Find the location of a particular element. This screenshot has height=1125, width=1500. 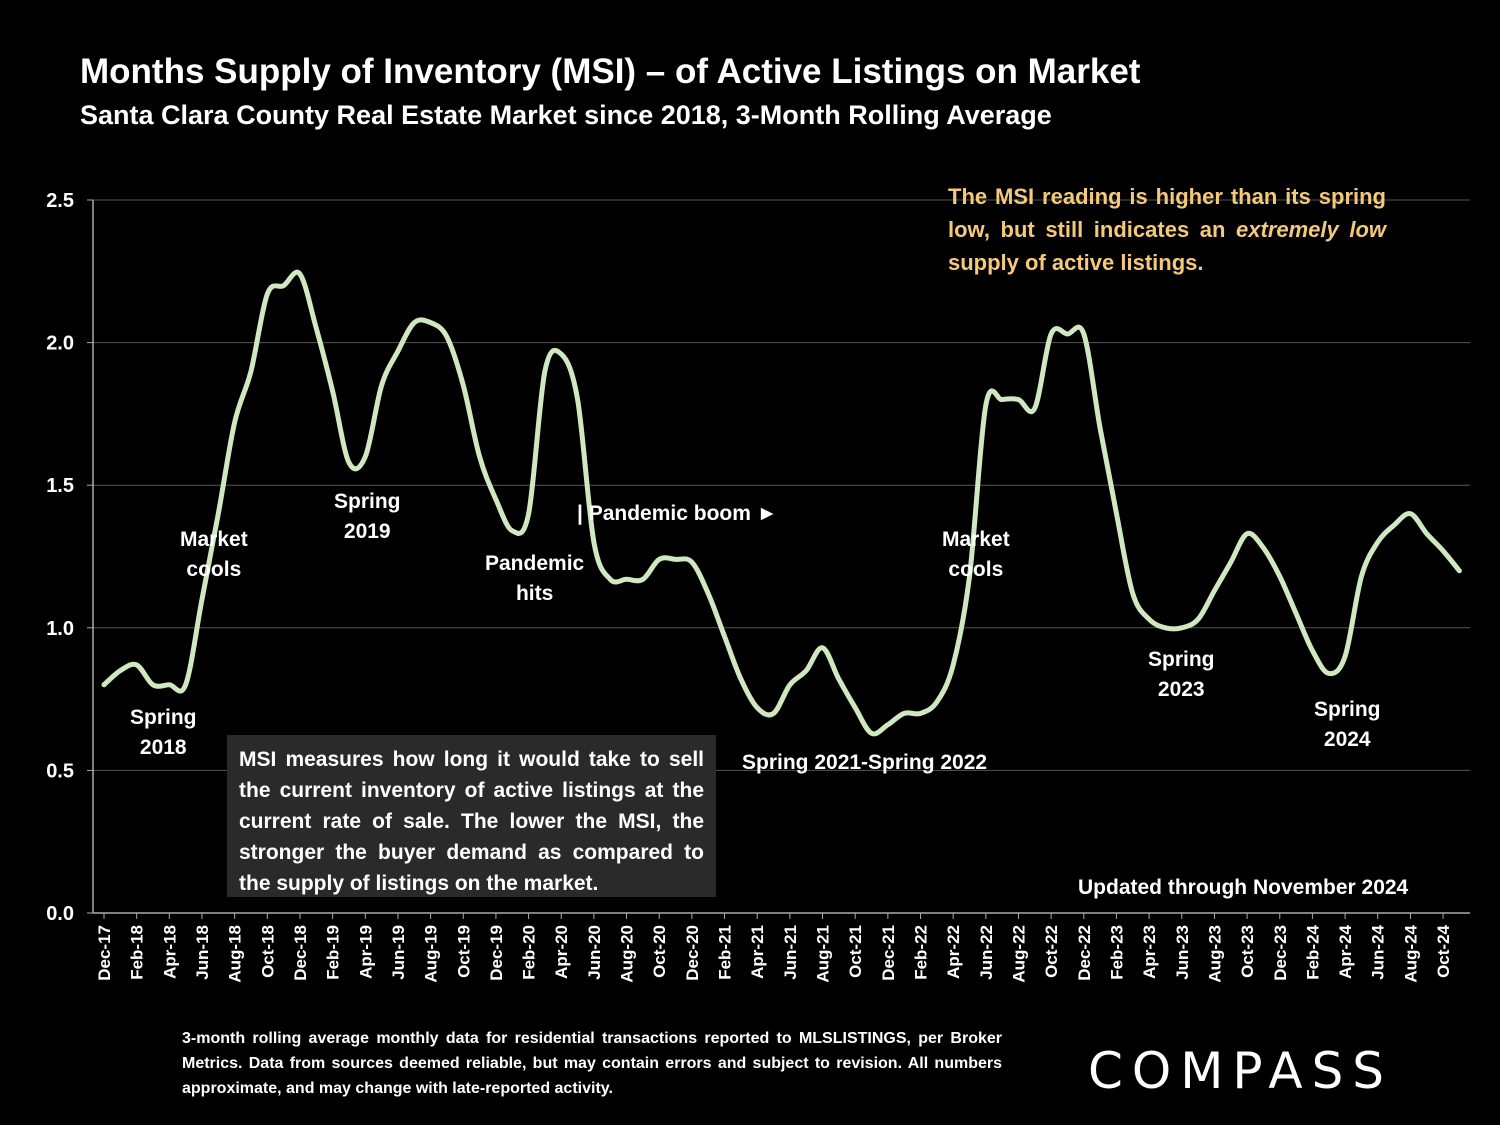

annotation-line: 2024 is located at coordinates (1347, 739).